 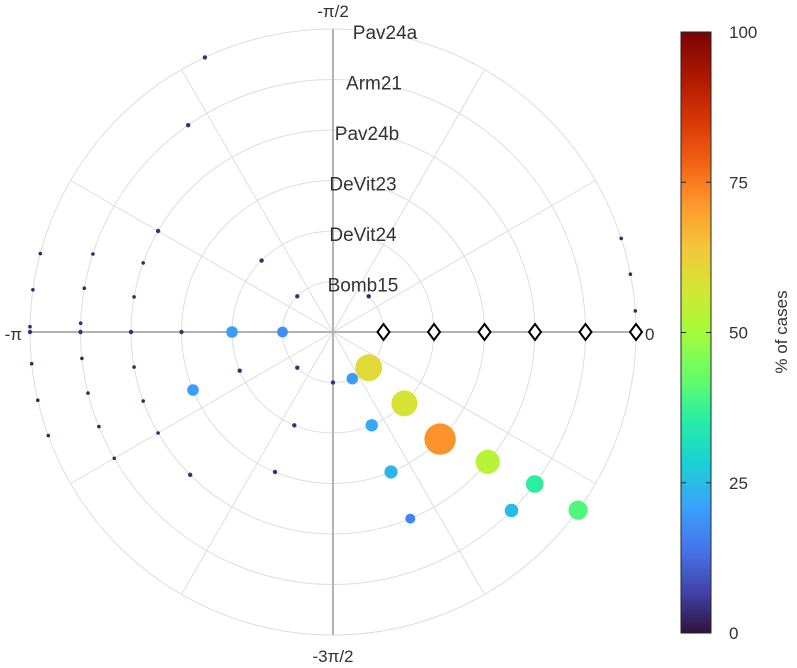 What do you see at coordinates (13, 334) in the screenshot?
I see `angle-label-left: -π` at bounding box center [13, 334].